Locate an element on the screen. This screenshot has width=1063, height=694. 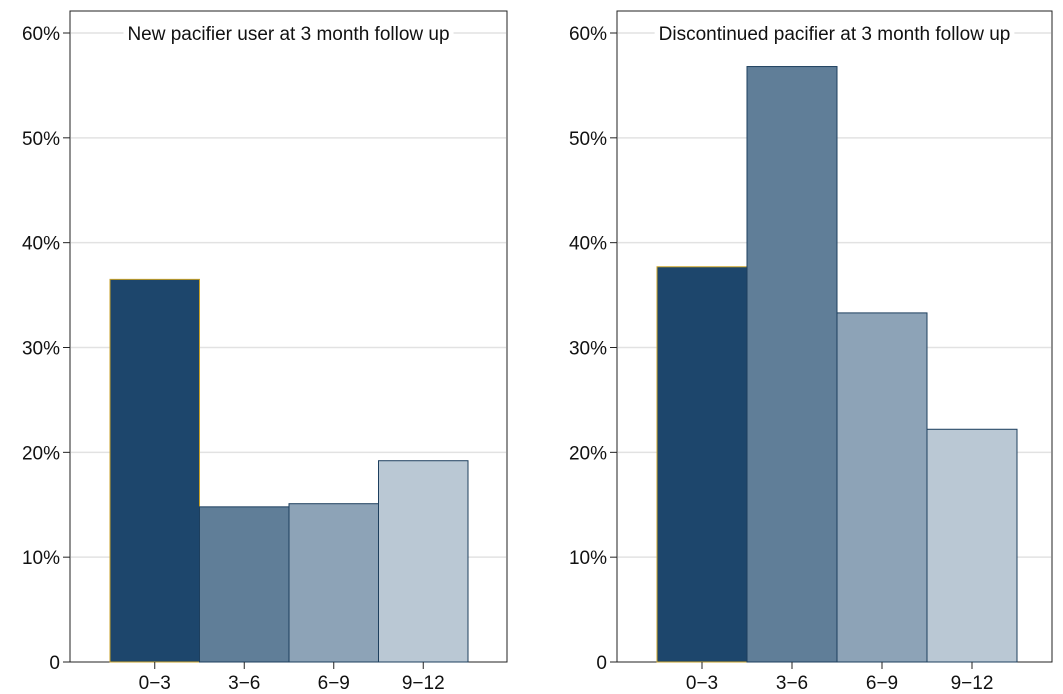
left-chart-title: New pacifier user at 3 month follow up is located at coordinates (288, 34).